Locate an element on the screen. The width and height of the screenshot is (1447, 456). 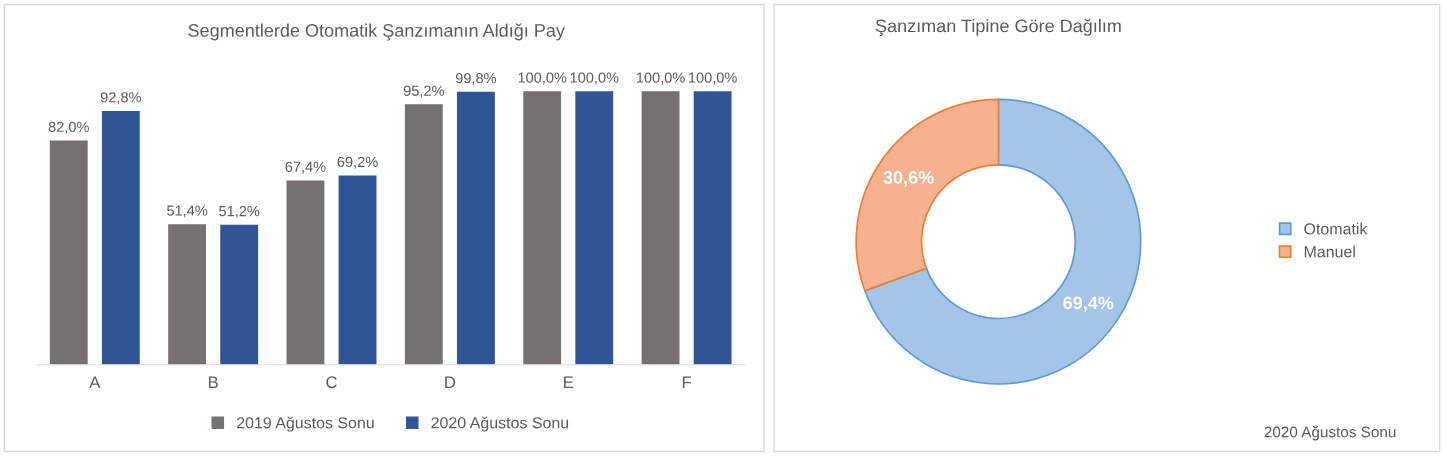
data-label: 69,2% is located at coordinates (357, 162).